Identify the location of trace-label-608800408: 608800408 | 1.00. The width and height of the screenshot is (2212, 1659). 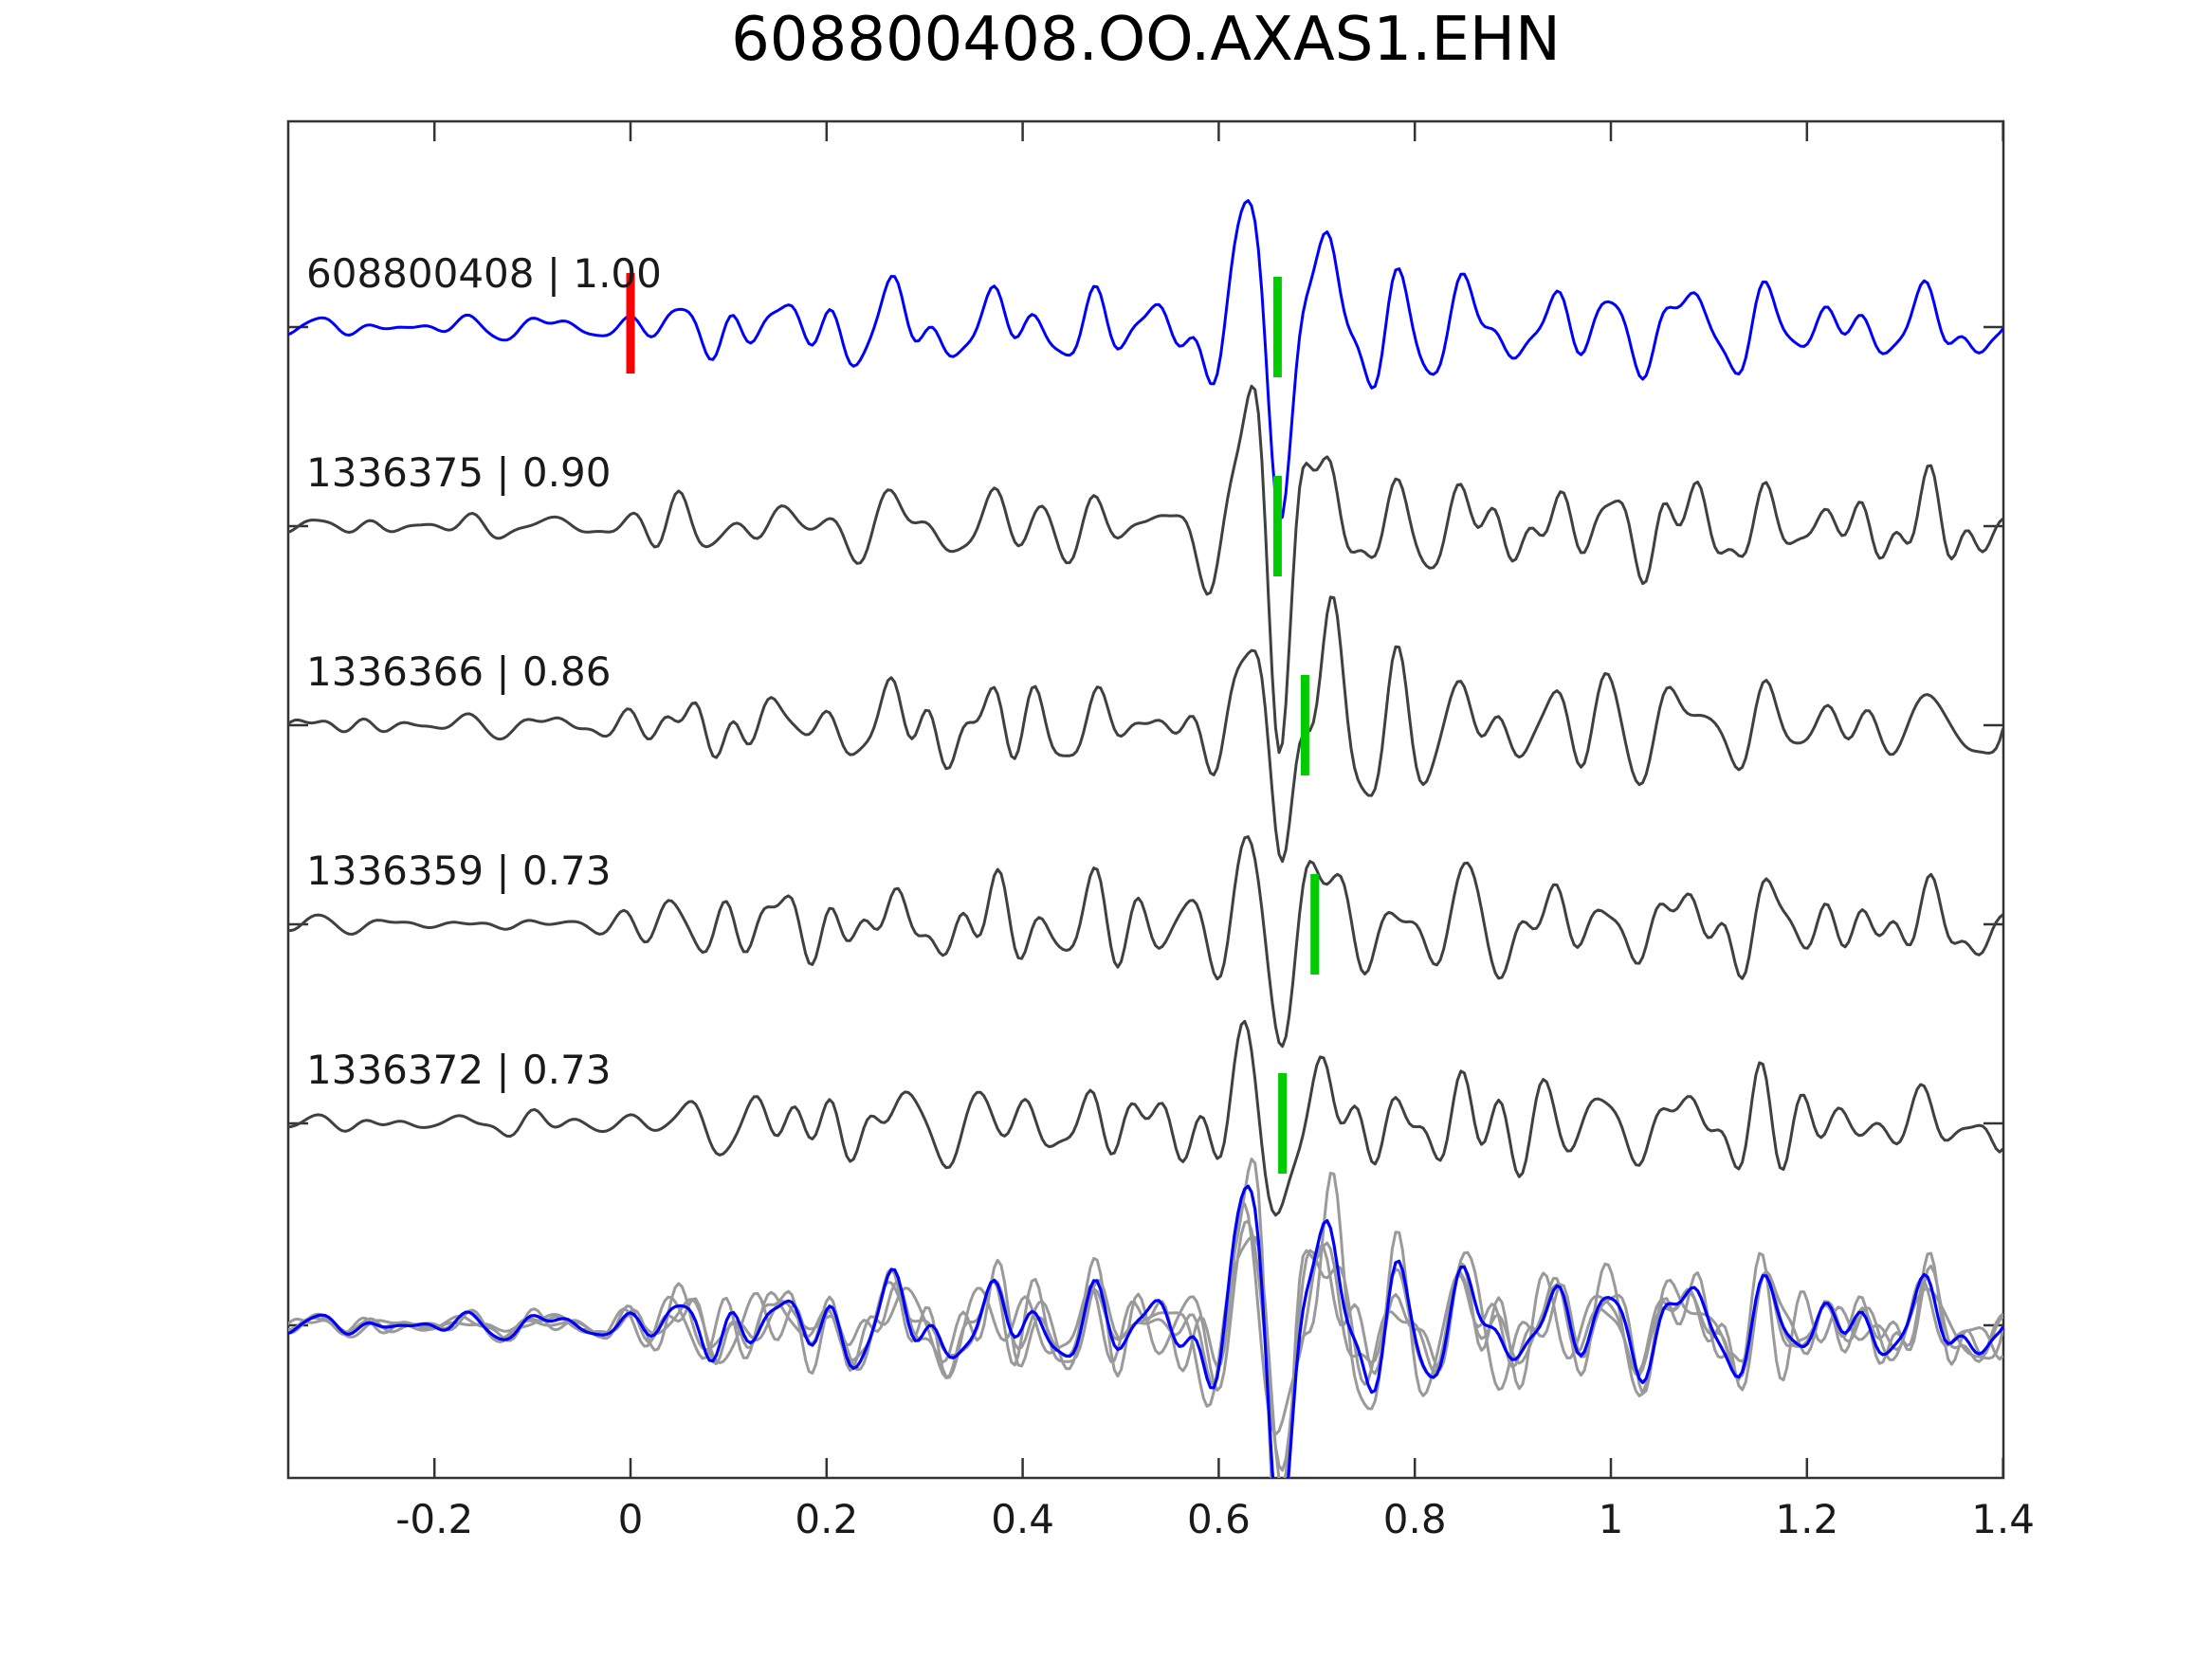
(484, 273).